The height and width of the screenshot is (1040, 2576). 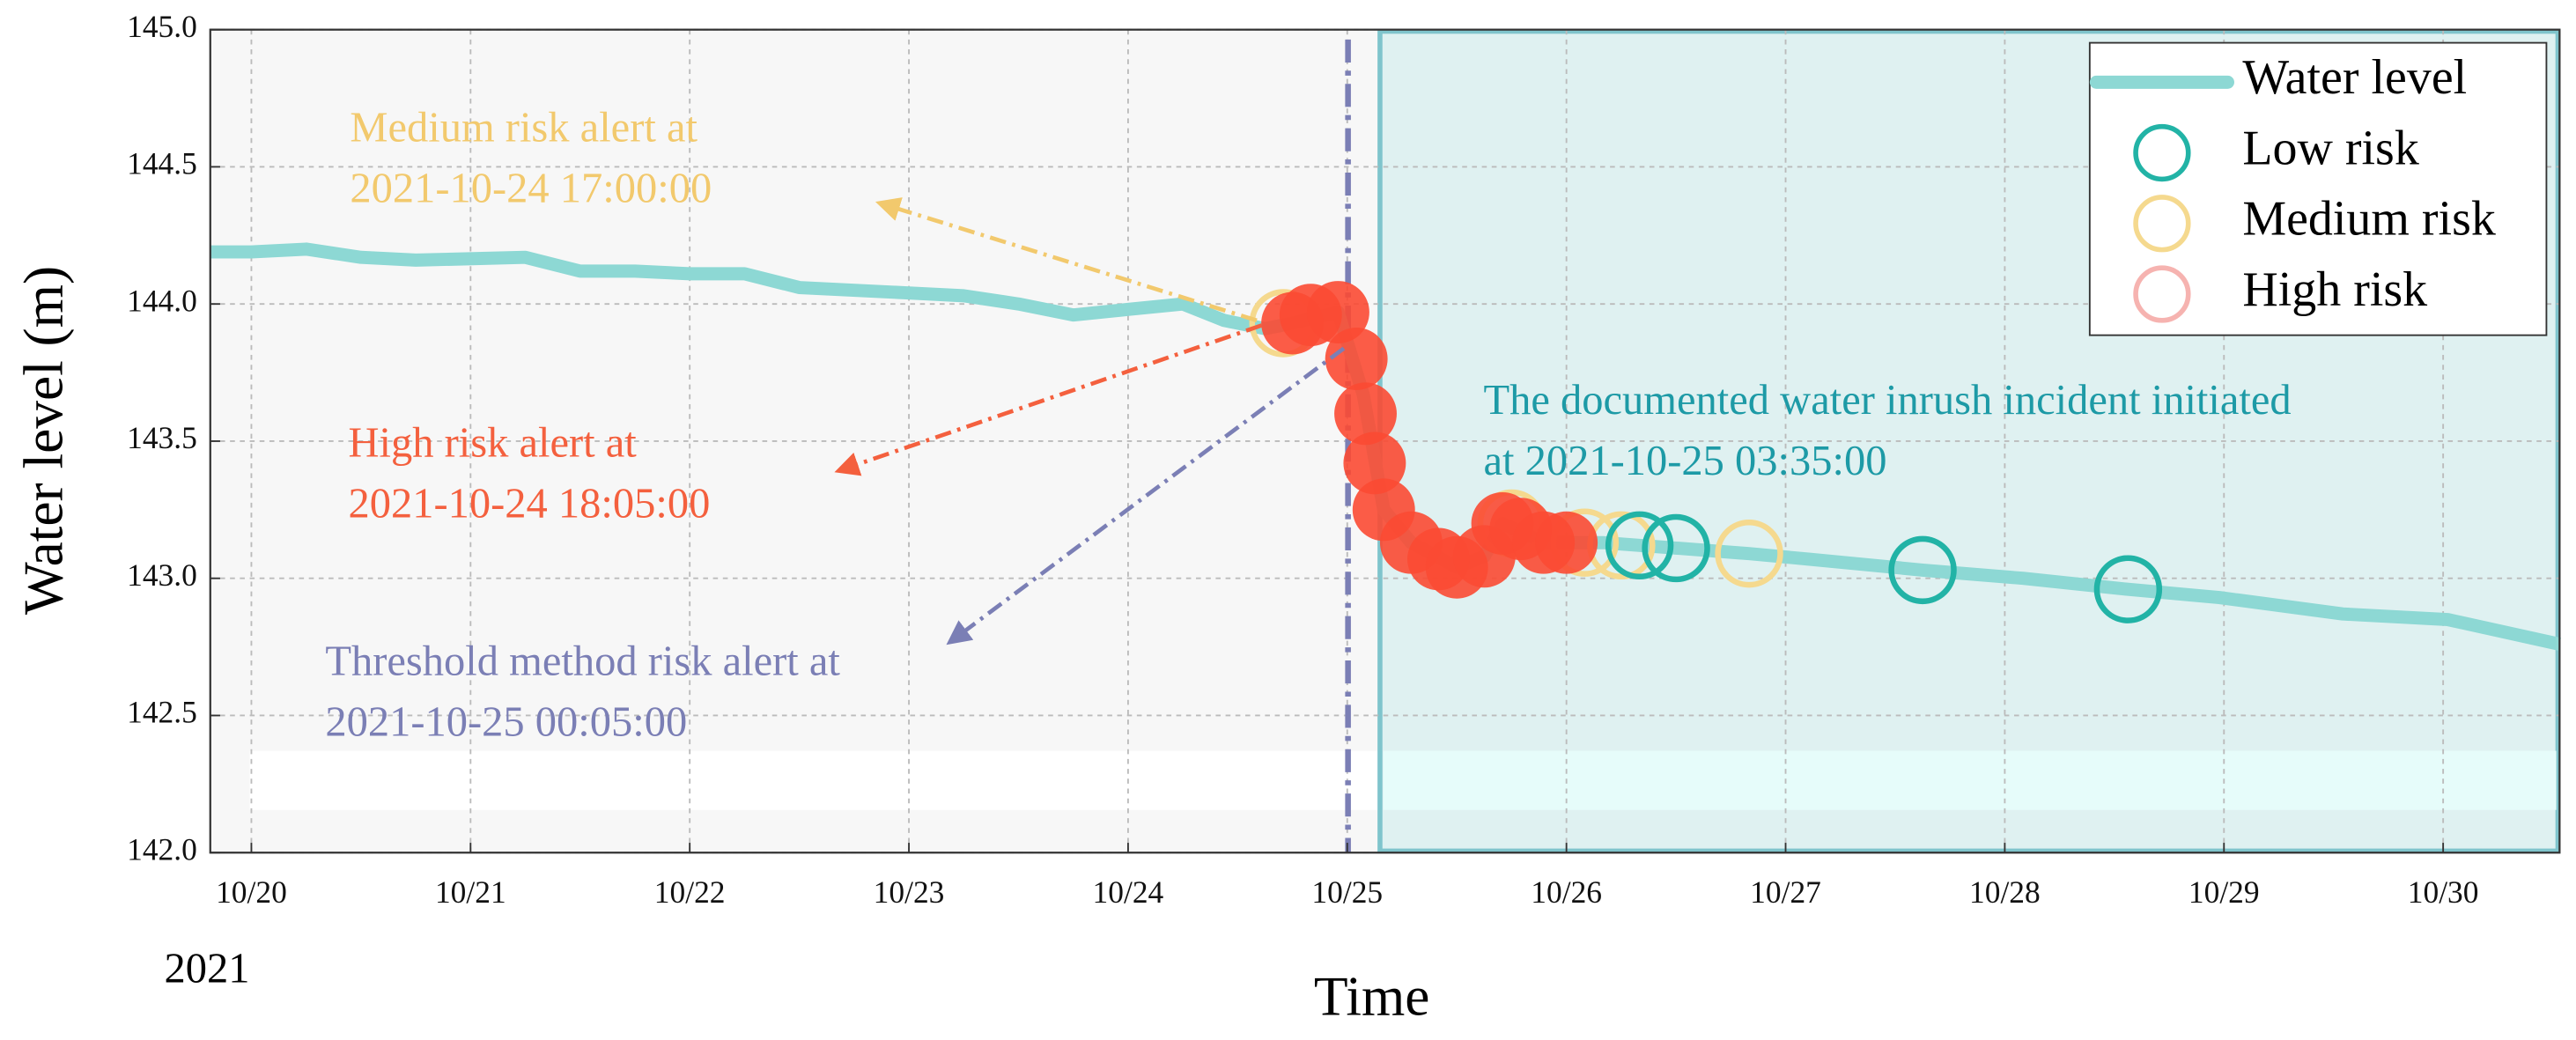 What do you see at coordinates (2334, 289) in the screenshot?
I see `legend-label: High risk` at bounding box center [2334, 289].